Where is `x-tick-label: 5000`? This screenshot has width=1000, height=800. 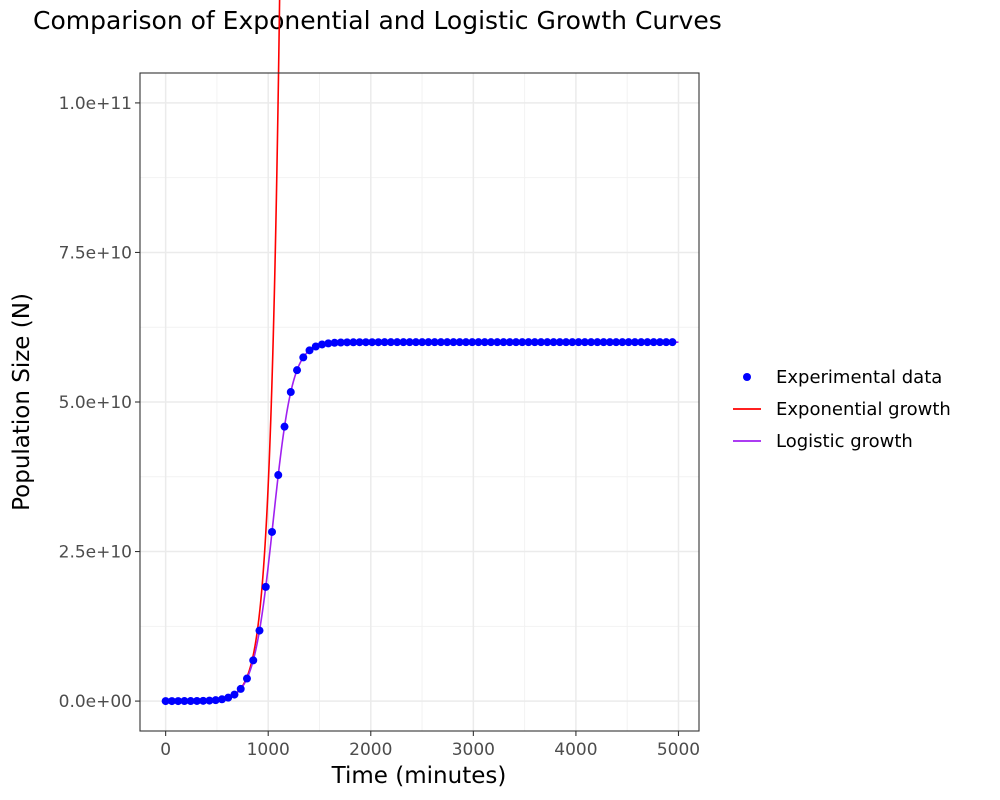 x-tick-label: 5000 is located at coordinates (678, 750).